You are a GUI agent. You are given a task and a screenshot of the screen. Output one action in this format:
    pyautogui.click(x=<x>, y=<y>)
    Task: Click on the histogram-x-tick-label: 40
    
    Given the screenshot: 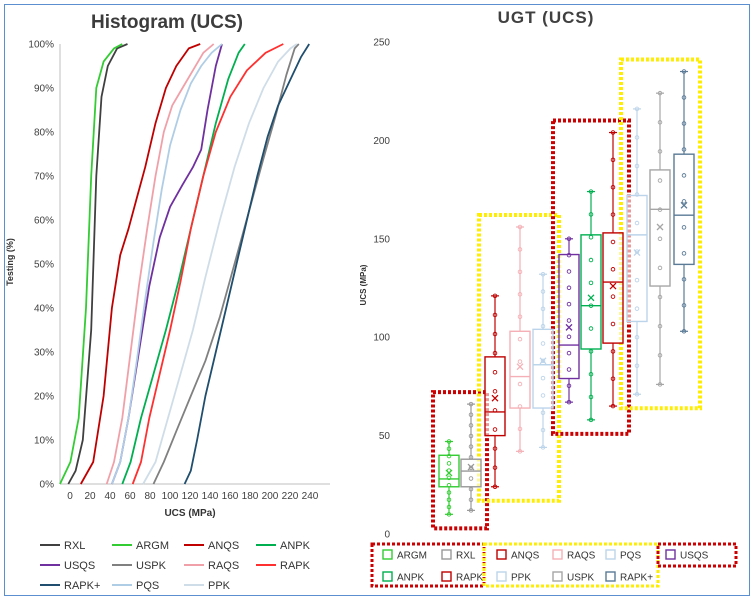 What is the action you would take?
    pyautogui.click(x=110, y=496)
    